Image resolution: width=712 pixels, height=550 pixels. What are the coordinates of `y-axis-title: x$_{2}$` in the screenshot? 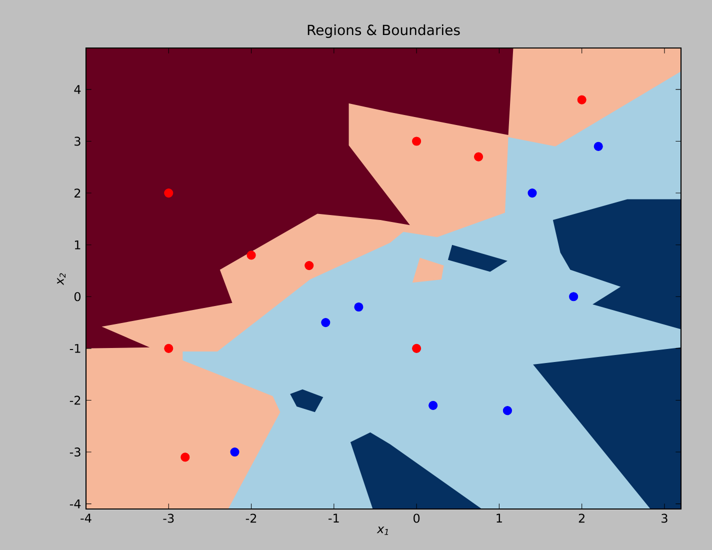 It's located at (61, 279).